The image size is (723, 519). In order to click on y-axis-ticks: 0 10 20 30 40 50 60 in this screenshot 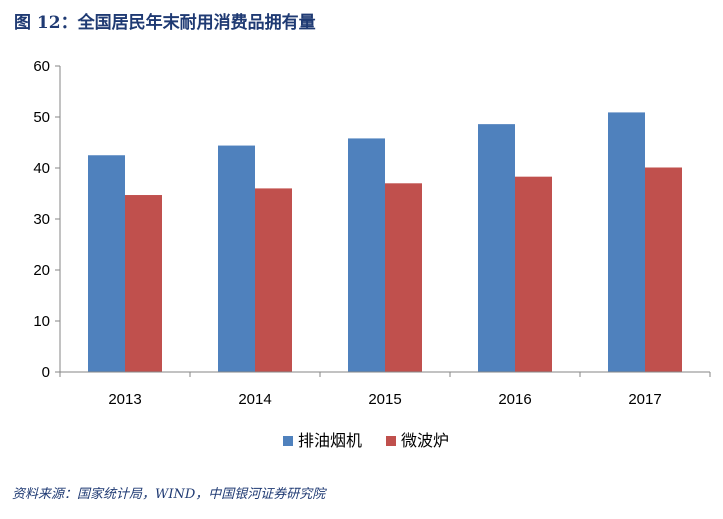, I will do `click(46, 219)`.